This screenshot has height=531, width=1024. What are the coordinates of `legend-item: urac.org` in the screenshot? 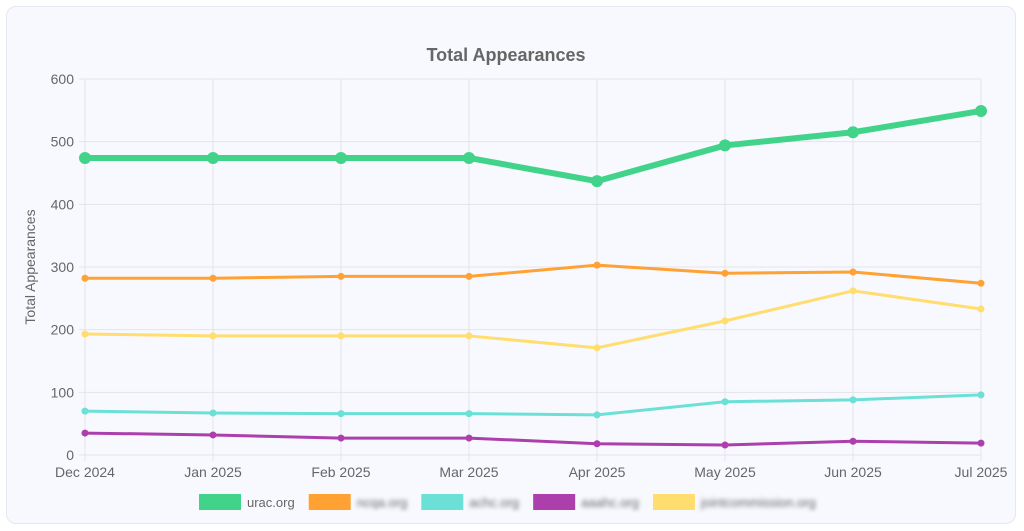 It's located at (247, 502).